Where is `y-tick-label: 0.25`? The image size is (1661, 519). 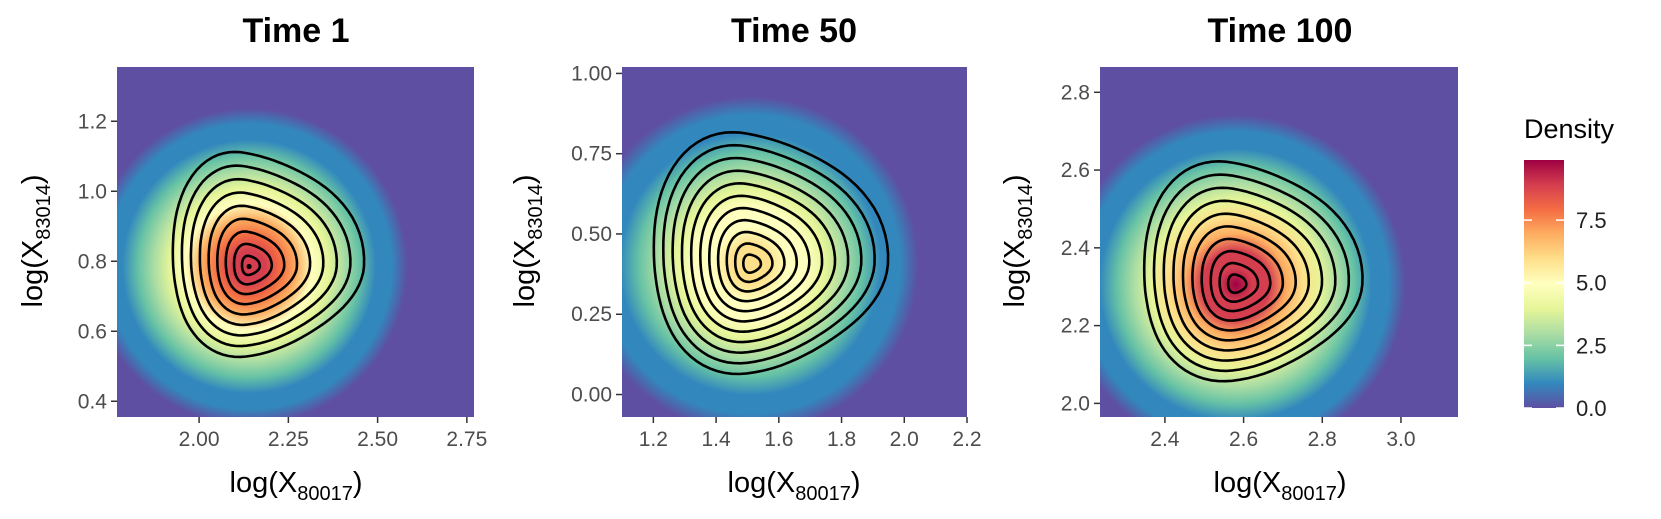 y-tick-label: 0.25 is located at coordinates (591, 314).